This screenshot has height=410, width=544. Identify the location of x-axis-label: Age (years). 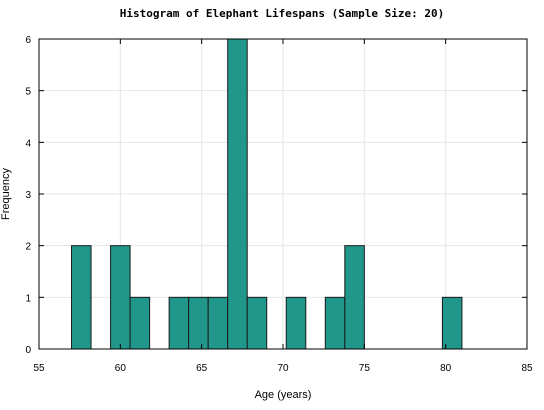
(283, 395).